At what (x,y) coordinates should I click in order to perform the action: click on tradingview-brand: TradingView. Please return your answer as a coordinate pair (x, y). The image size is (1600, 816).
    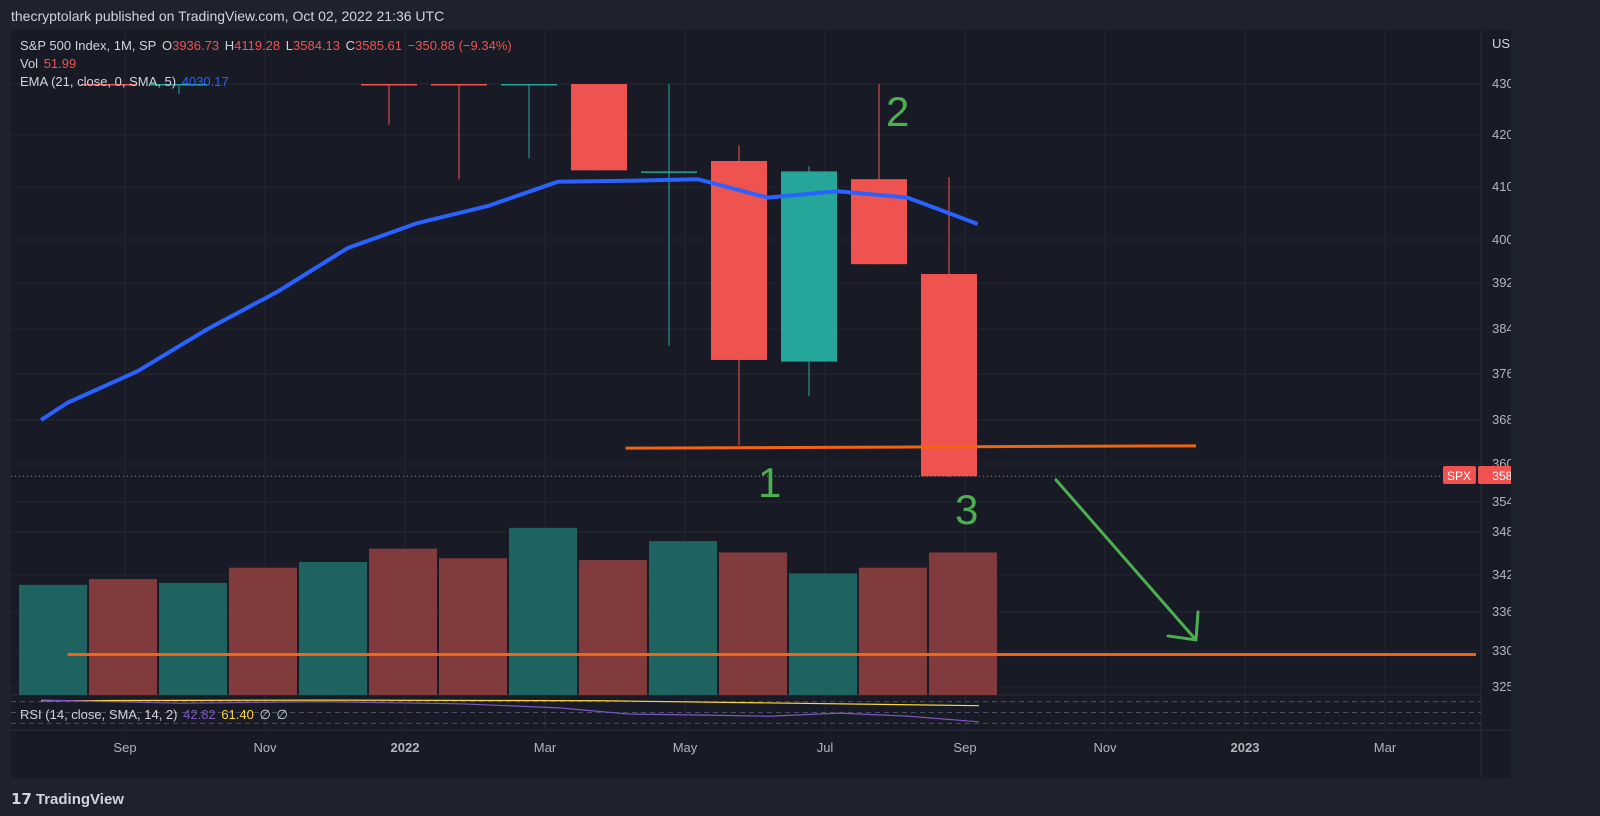
    Looking at the image, I should click on (79, 799).